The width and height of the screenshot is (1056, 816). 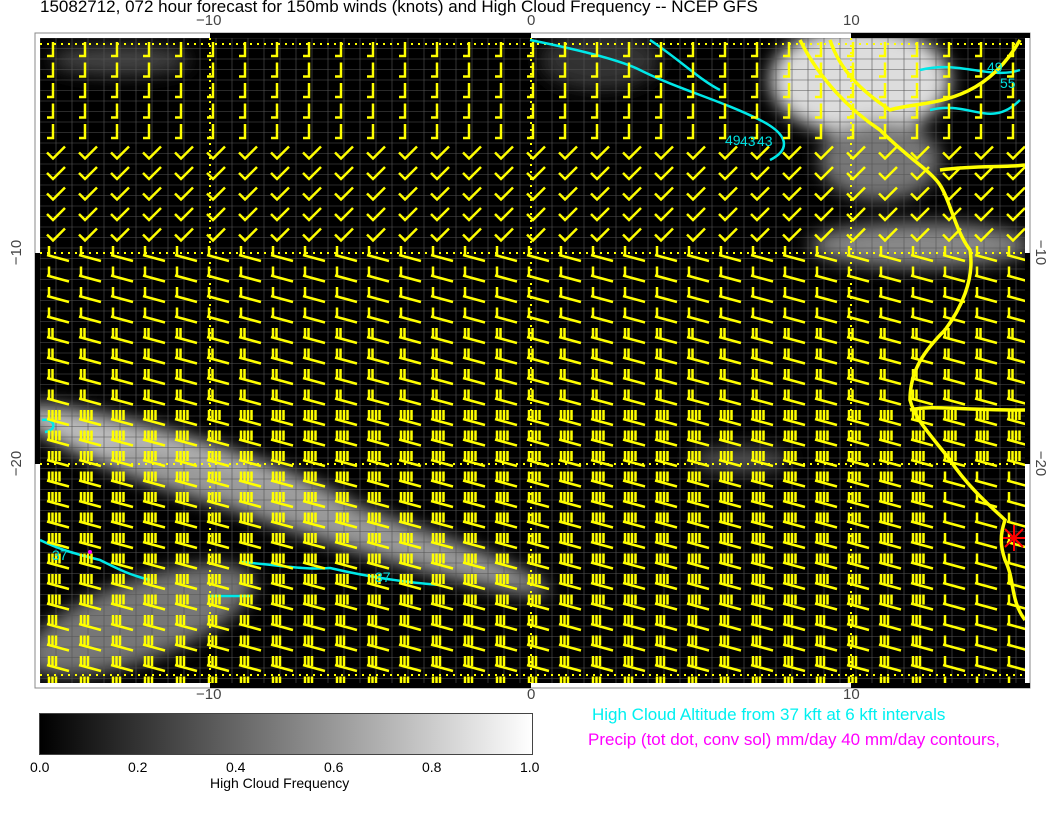 What do you see at coordinates (1041, 463) in the screenshot?
I see `lat-tick-right: −20` at bounding box center [1041, 463].